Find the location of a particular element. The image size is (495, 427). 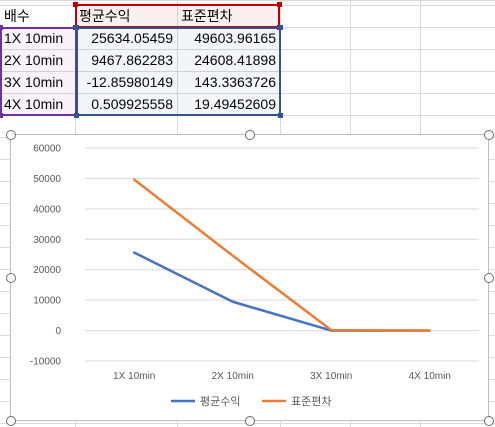

x-tick-label: 1X 10min is located at coordinates (134, 376).